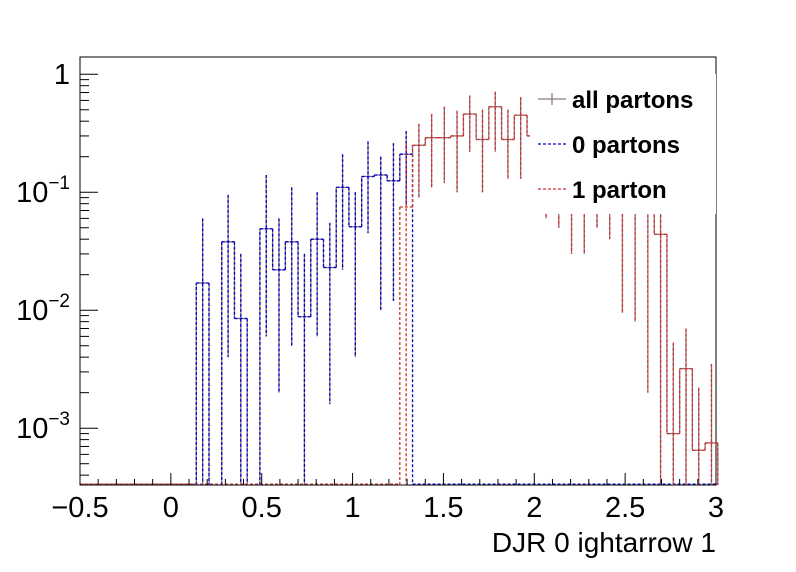  What do you see at coordinates (43, 309) in the screenshot?
I see `y-tick-label: 10⁻²` at bounding box center [43, 309].